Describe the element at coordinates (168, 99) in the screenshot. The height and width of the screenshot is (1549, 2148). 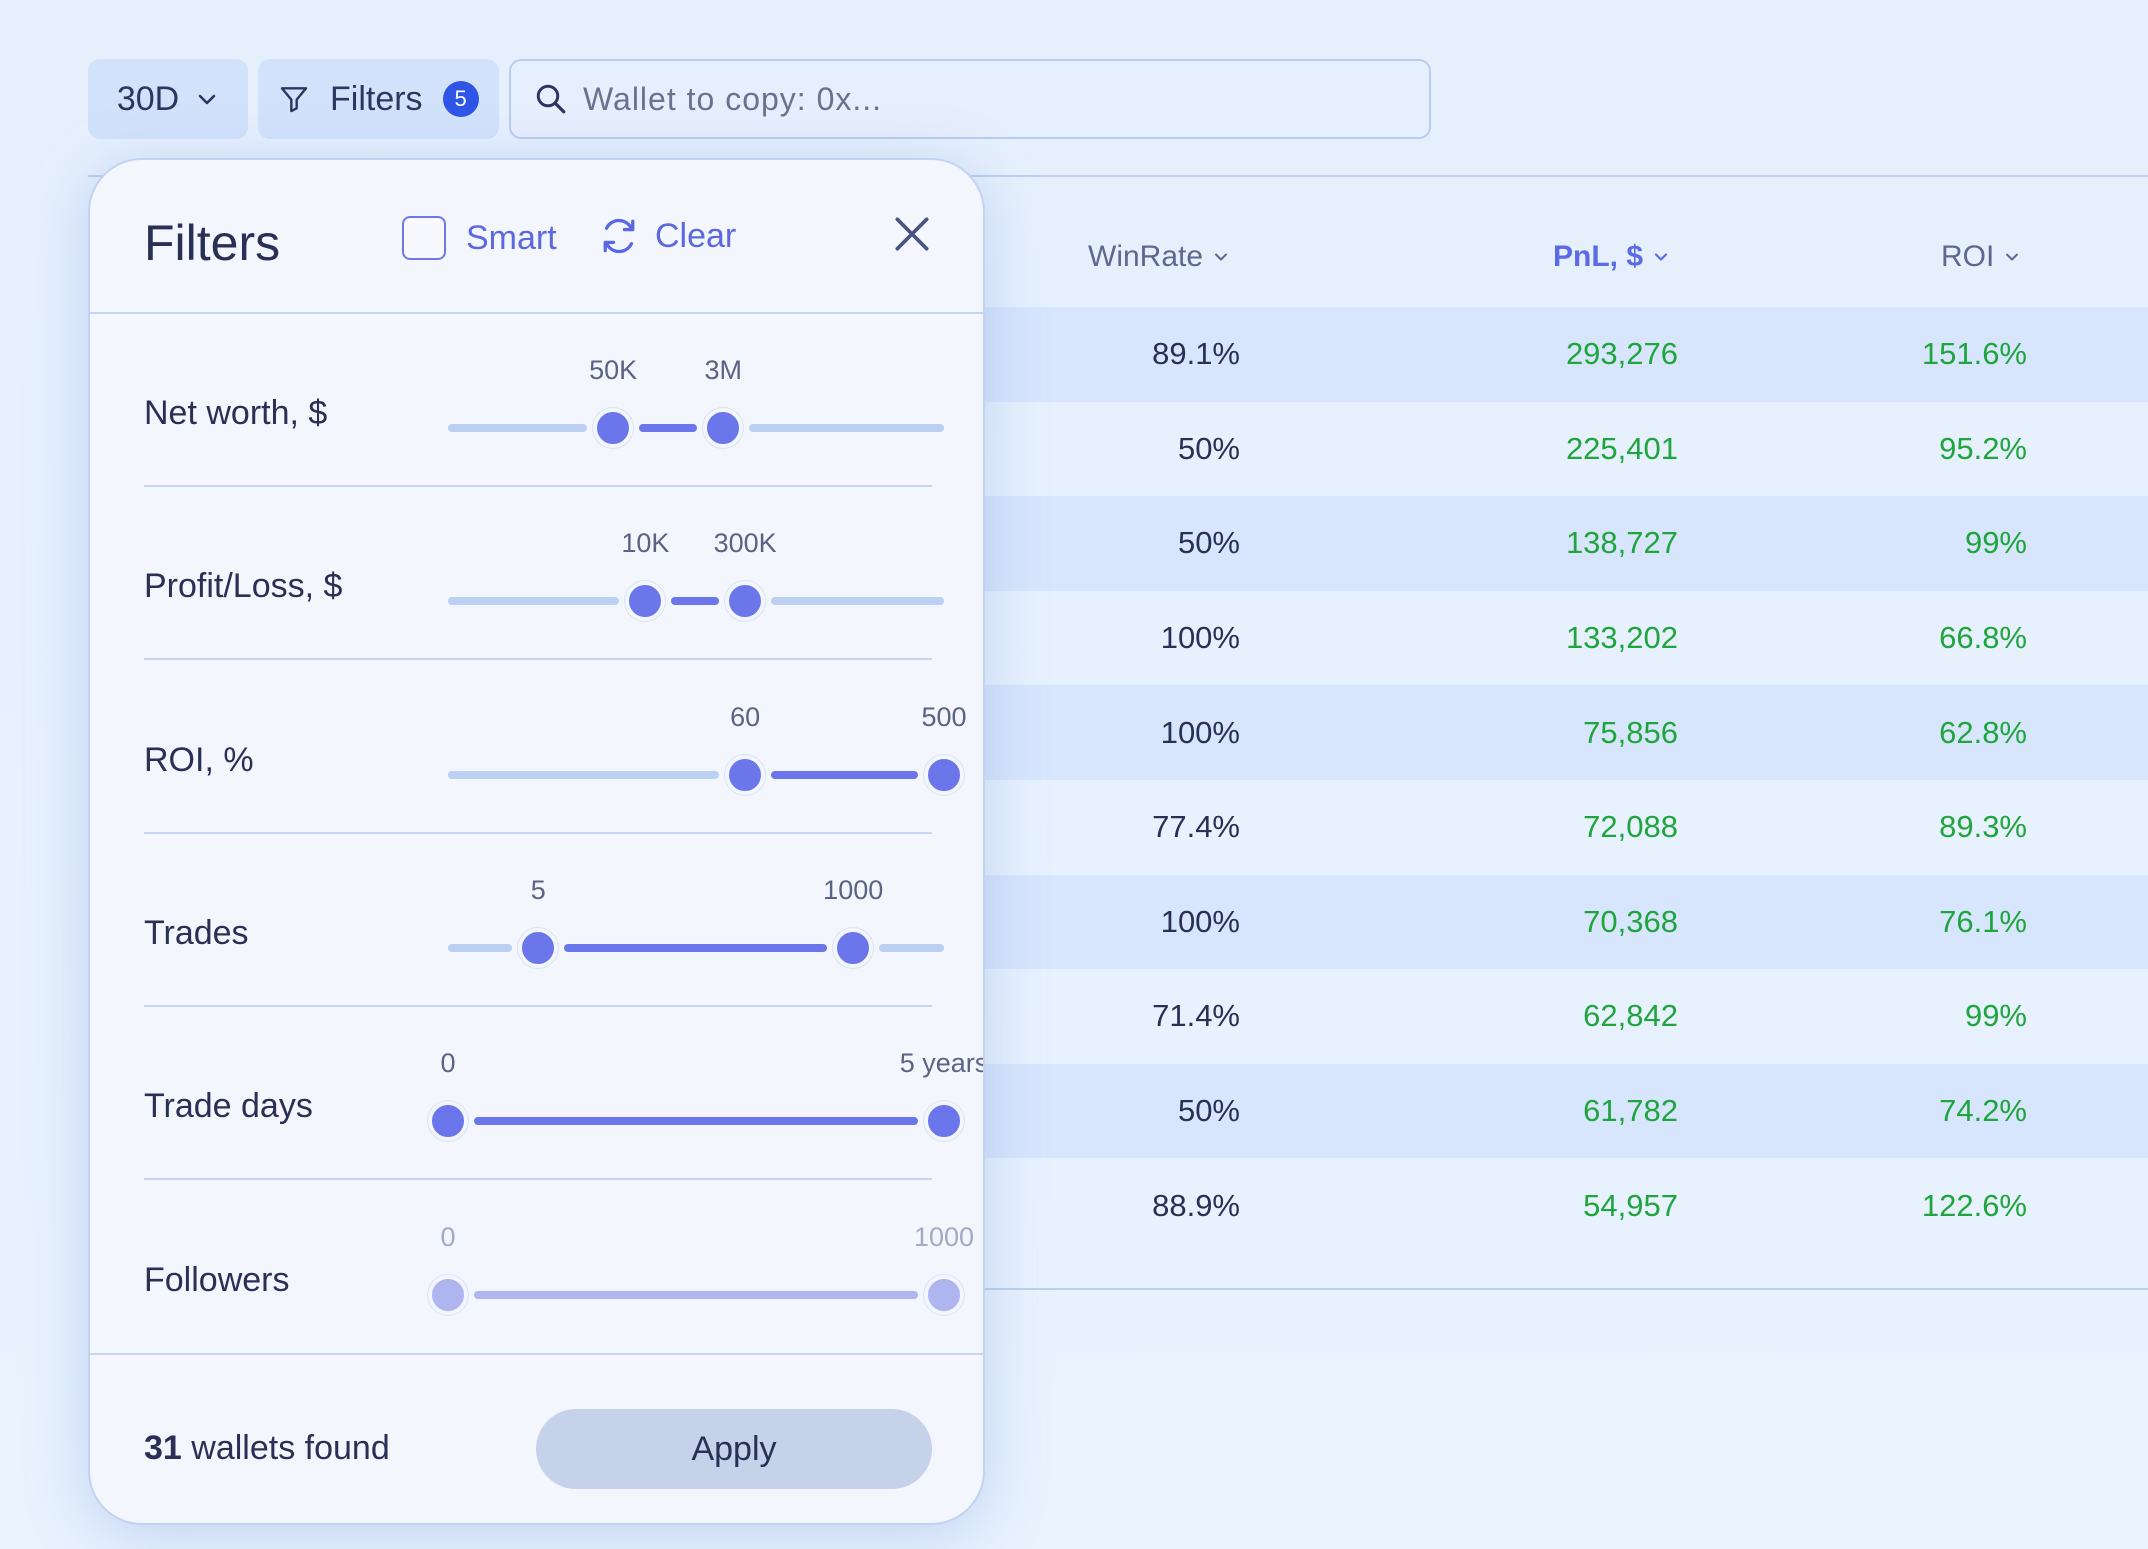
I see `period-dropdown: 30D` at that location.